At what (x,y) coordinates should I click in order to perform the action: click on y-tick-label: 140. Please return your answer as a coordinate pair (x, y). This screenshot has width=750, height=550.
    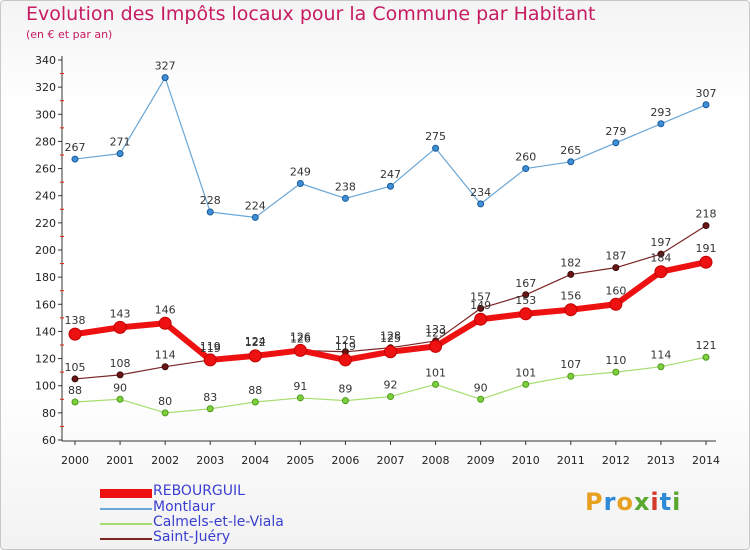
    Looking at the image, I should click on (45, 331).